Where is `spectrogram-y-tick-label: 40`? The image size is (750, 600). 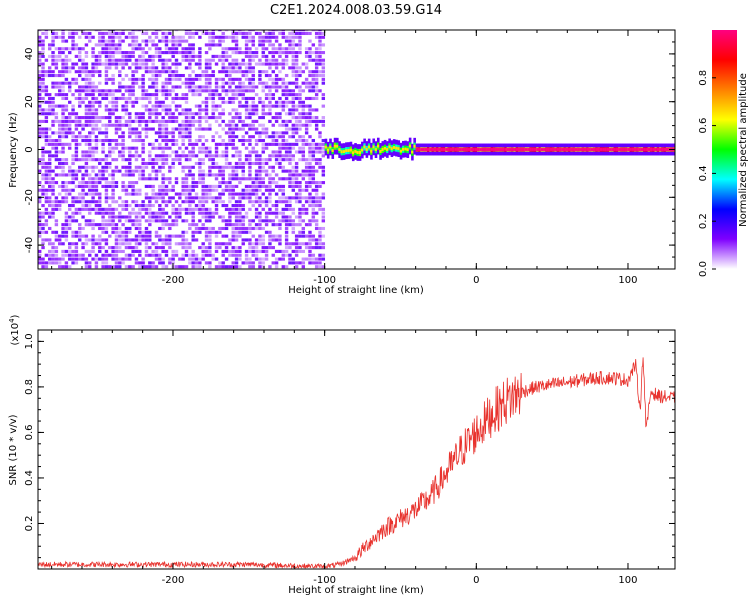 spectrogram-y-tick-label: 40 is located at coordinates (29, 54).